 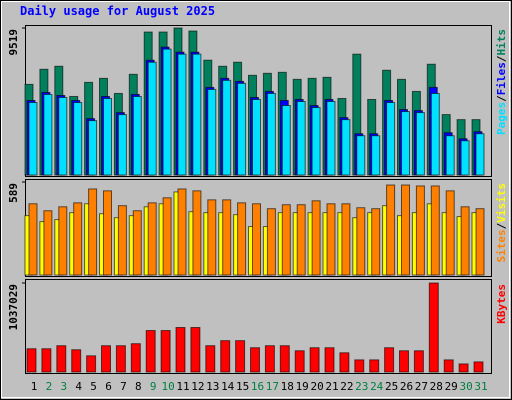 I want to click on x-tick-label: 6, so click(x=108, y=386).